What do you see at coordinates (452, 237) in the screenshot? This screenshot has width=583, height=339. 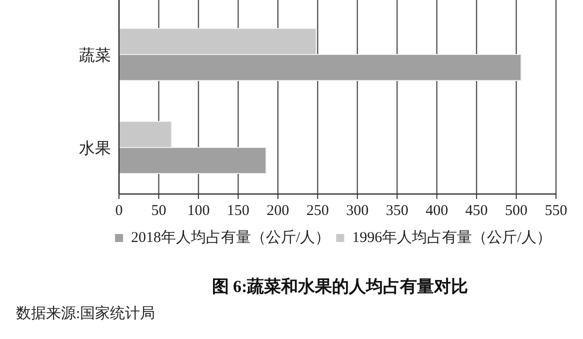 I see `legend-label: 1996年人均占有量（公斤/人）` at bounding box center [452, 237].